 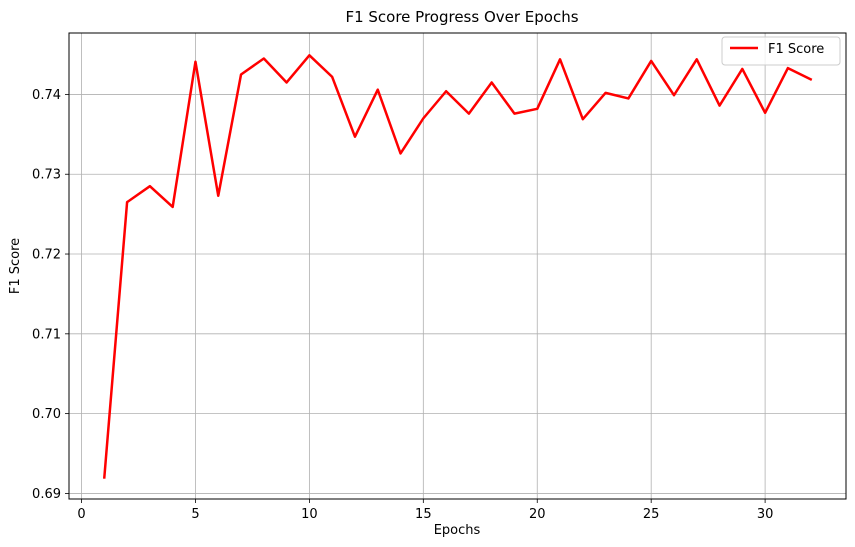 What do you see at coordinates (46, 255) in the screenshot?
I see `y-tick-label: 0.72` at bounding box center [46, 255].